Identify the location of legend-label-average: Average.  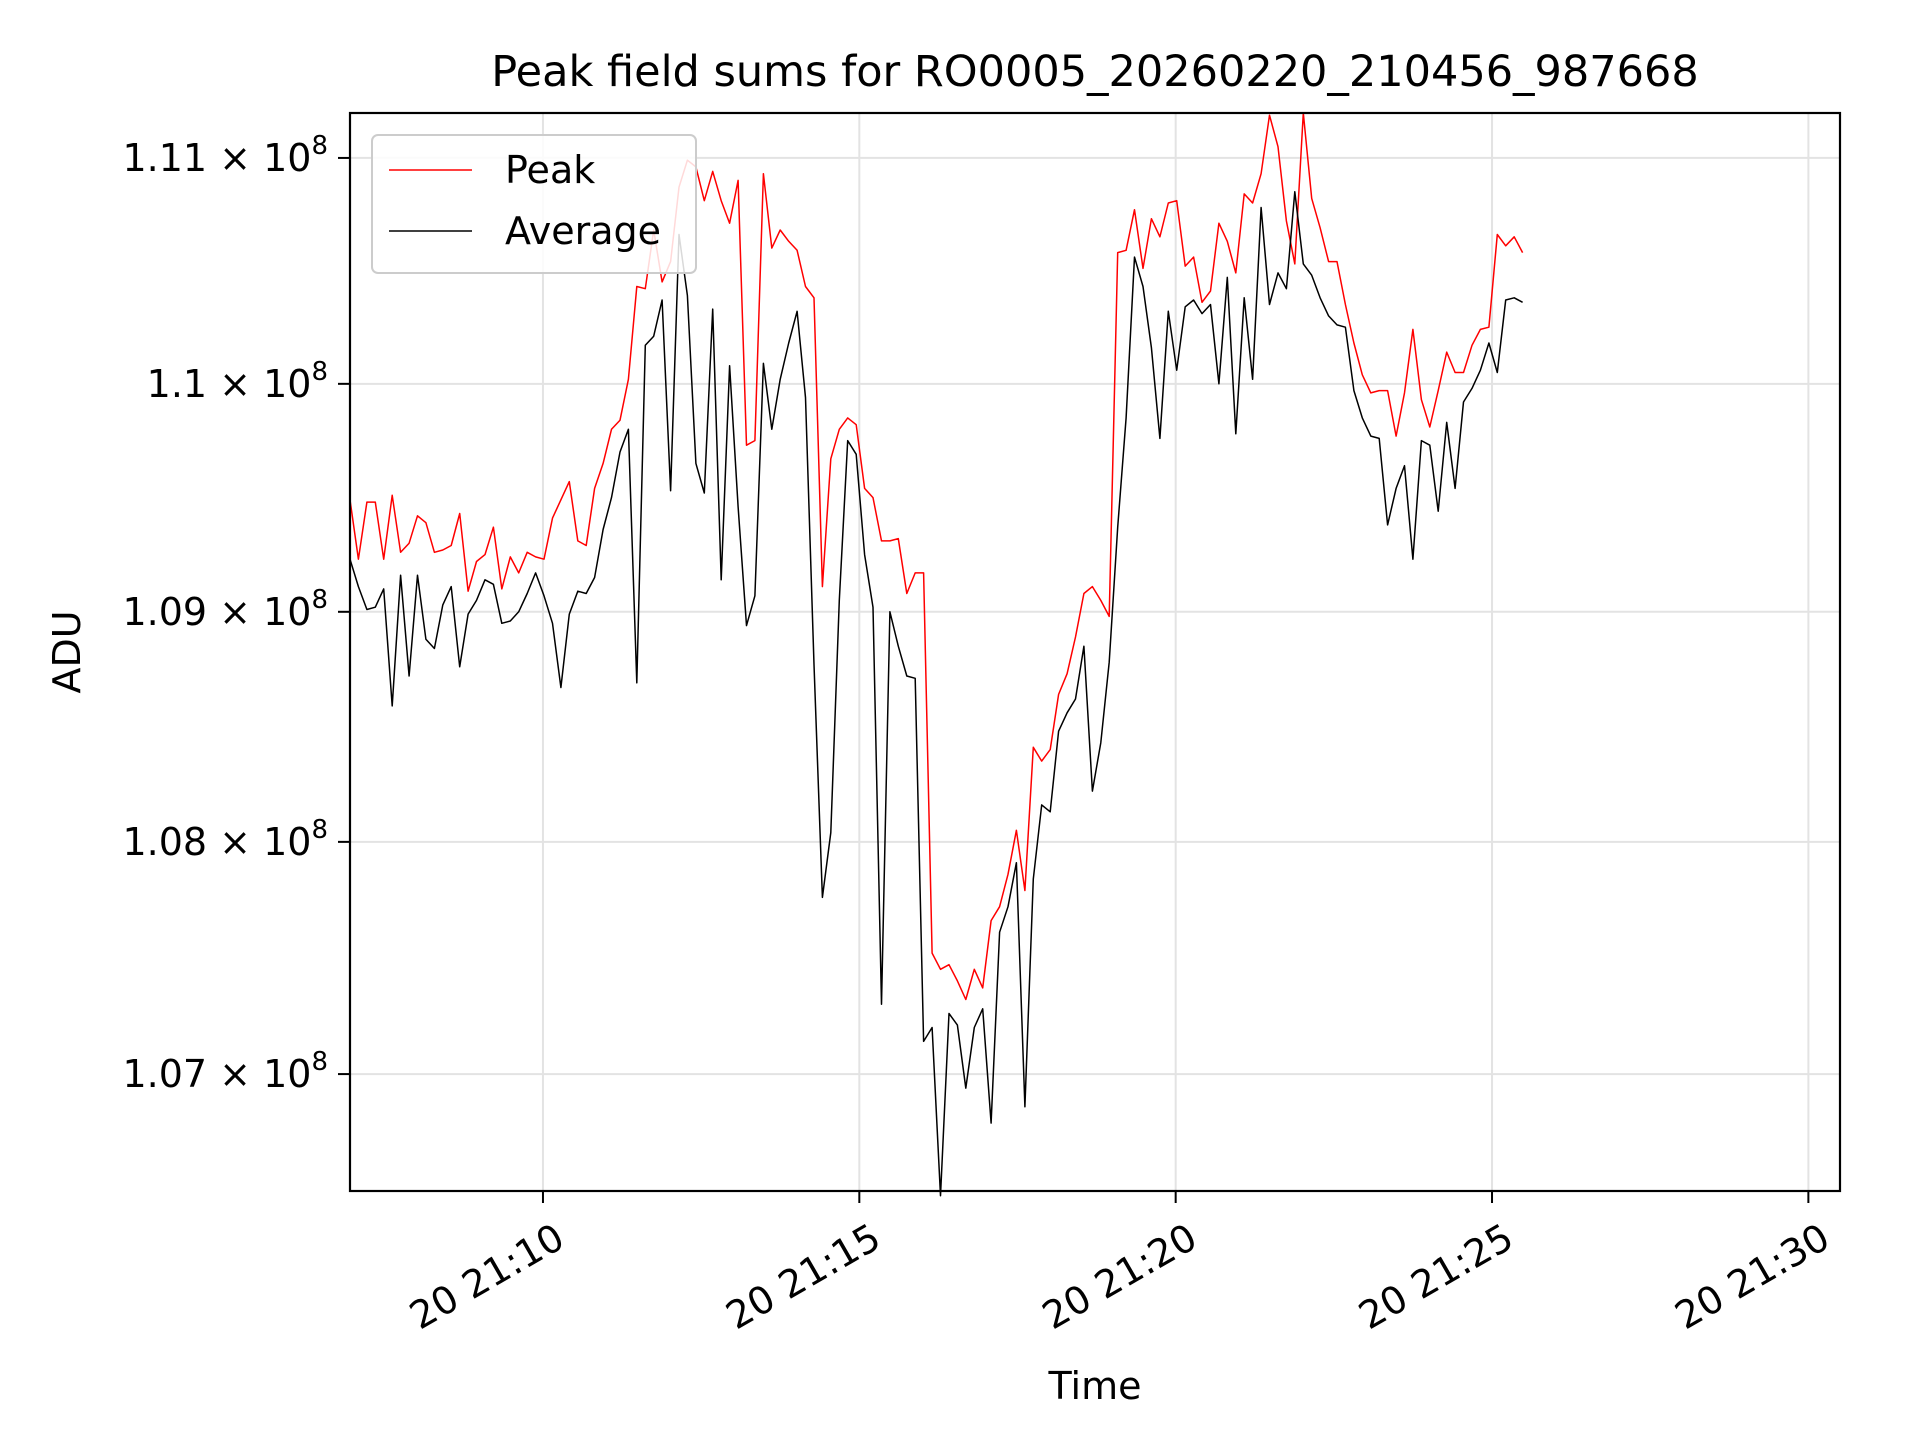
(583, 231).